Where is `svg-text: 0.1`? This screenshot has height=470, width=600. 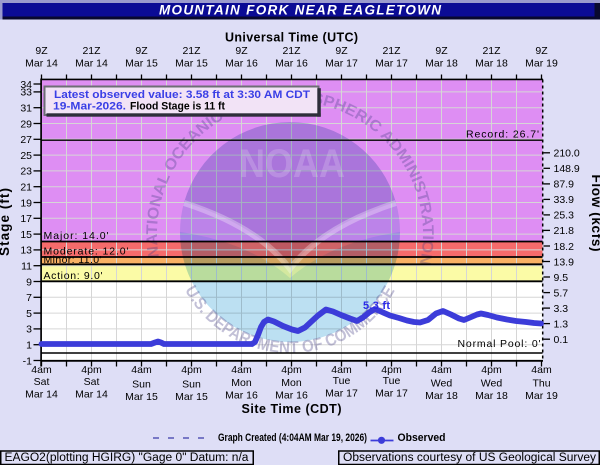
svg-text: 0.1 is located at coordinates (561, 340).